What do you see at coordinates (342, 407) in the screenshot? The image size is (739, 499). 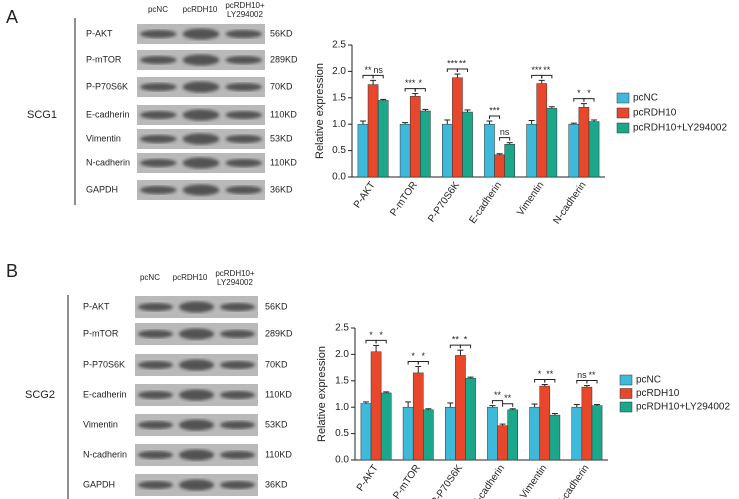 I see `y-tick-label: 1.0` at bounding box center [342, 407].